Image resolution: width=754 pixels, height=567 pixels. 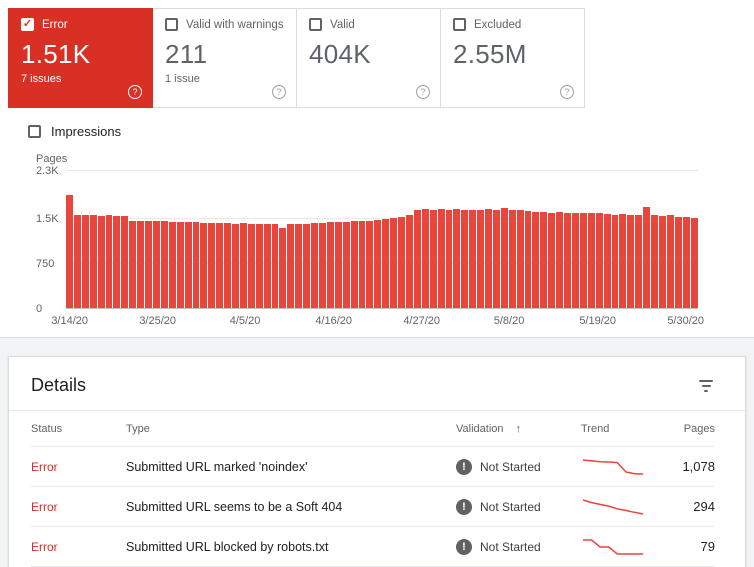 What do you see at coordinates (86, 131) in the screenshot?
I see `impressions-label: Impressions` at bounding box center [86, 131].